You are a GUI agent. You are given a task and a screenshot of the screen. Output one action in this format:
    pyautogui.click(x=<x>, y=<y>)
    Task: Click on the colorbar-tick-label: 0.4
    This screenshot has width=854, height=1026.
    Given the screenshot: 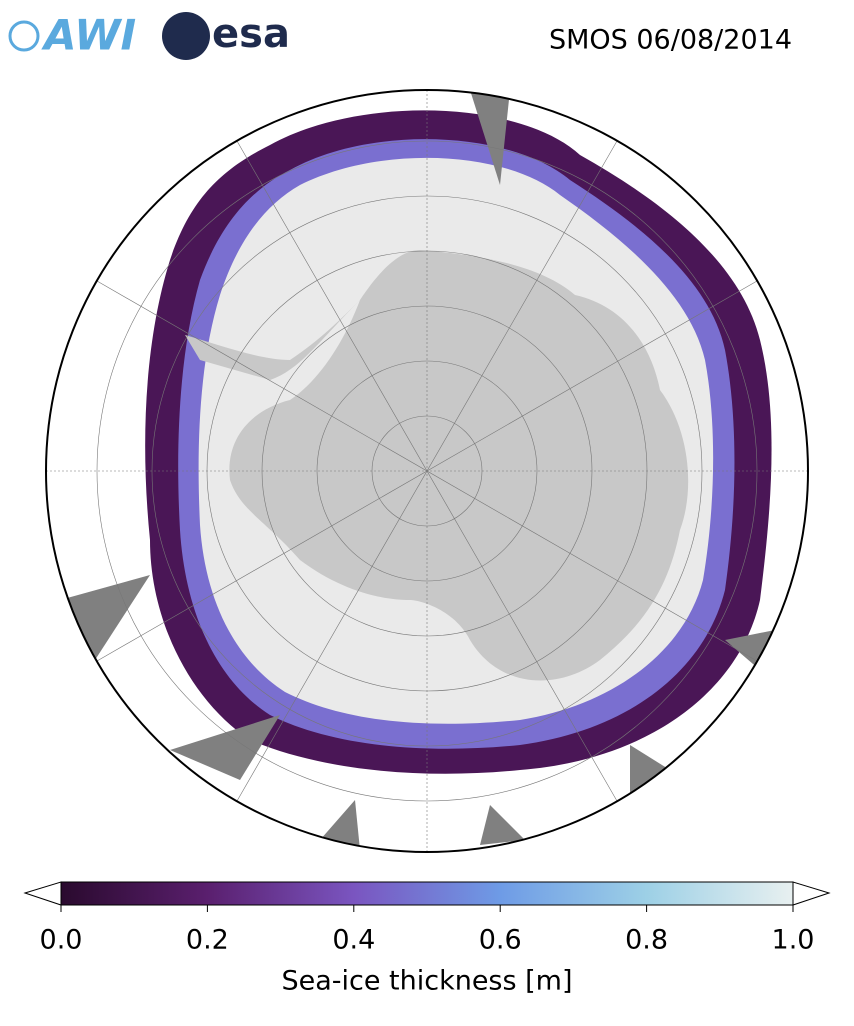 What is the action you would take?
    pyautogui.click(x=353, y=940)
    